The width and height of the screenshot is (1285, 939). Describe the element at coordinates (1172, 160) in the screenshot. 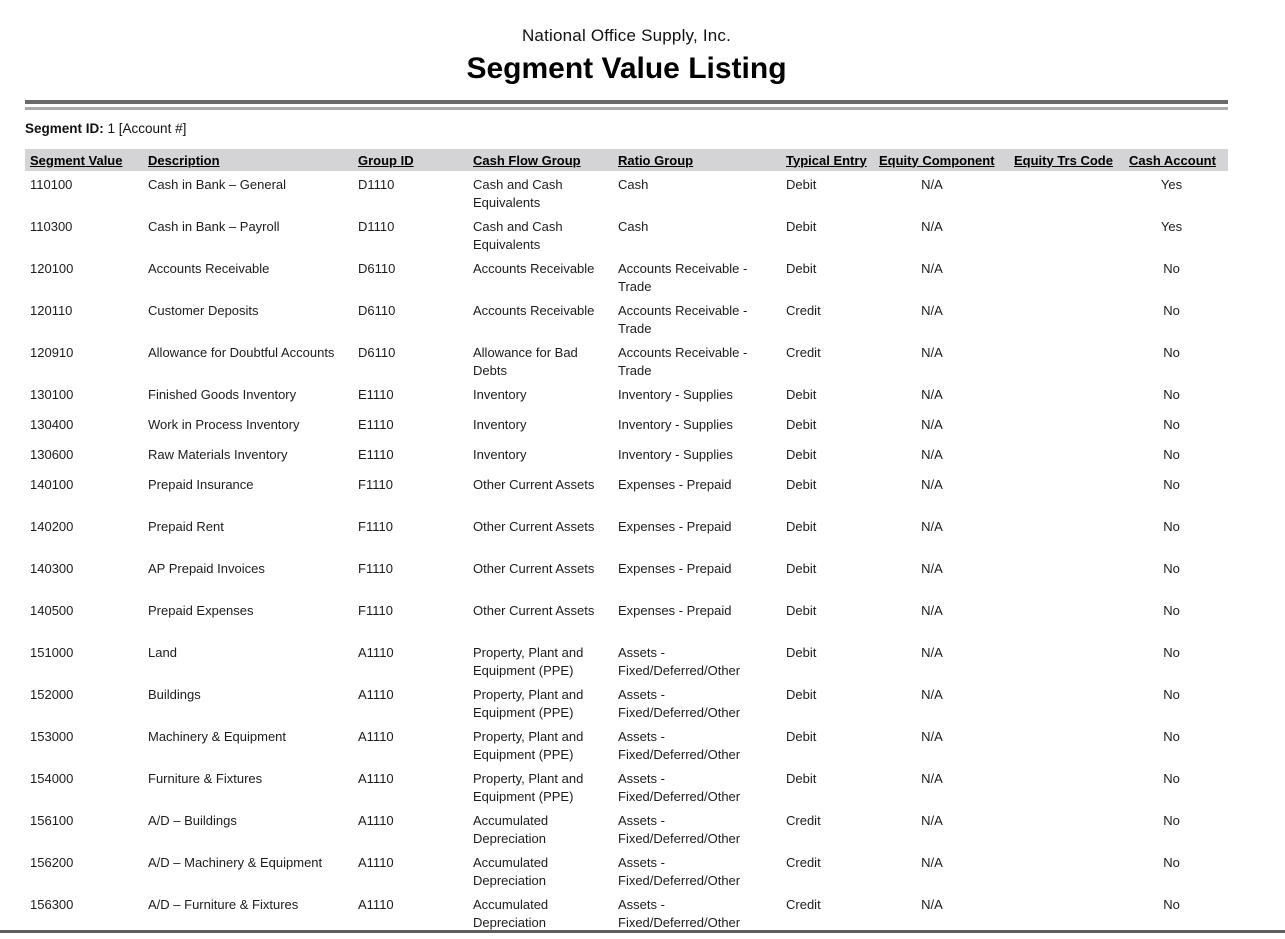

I see `column-header-cash-account: Cash Account` at that location.